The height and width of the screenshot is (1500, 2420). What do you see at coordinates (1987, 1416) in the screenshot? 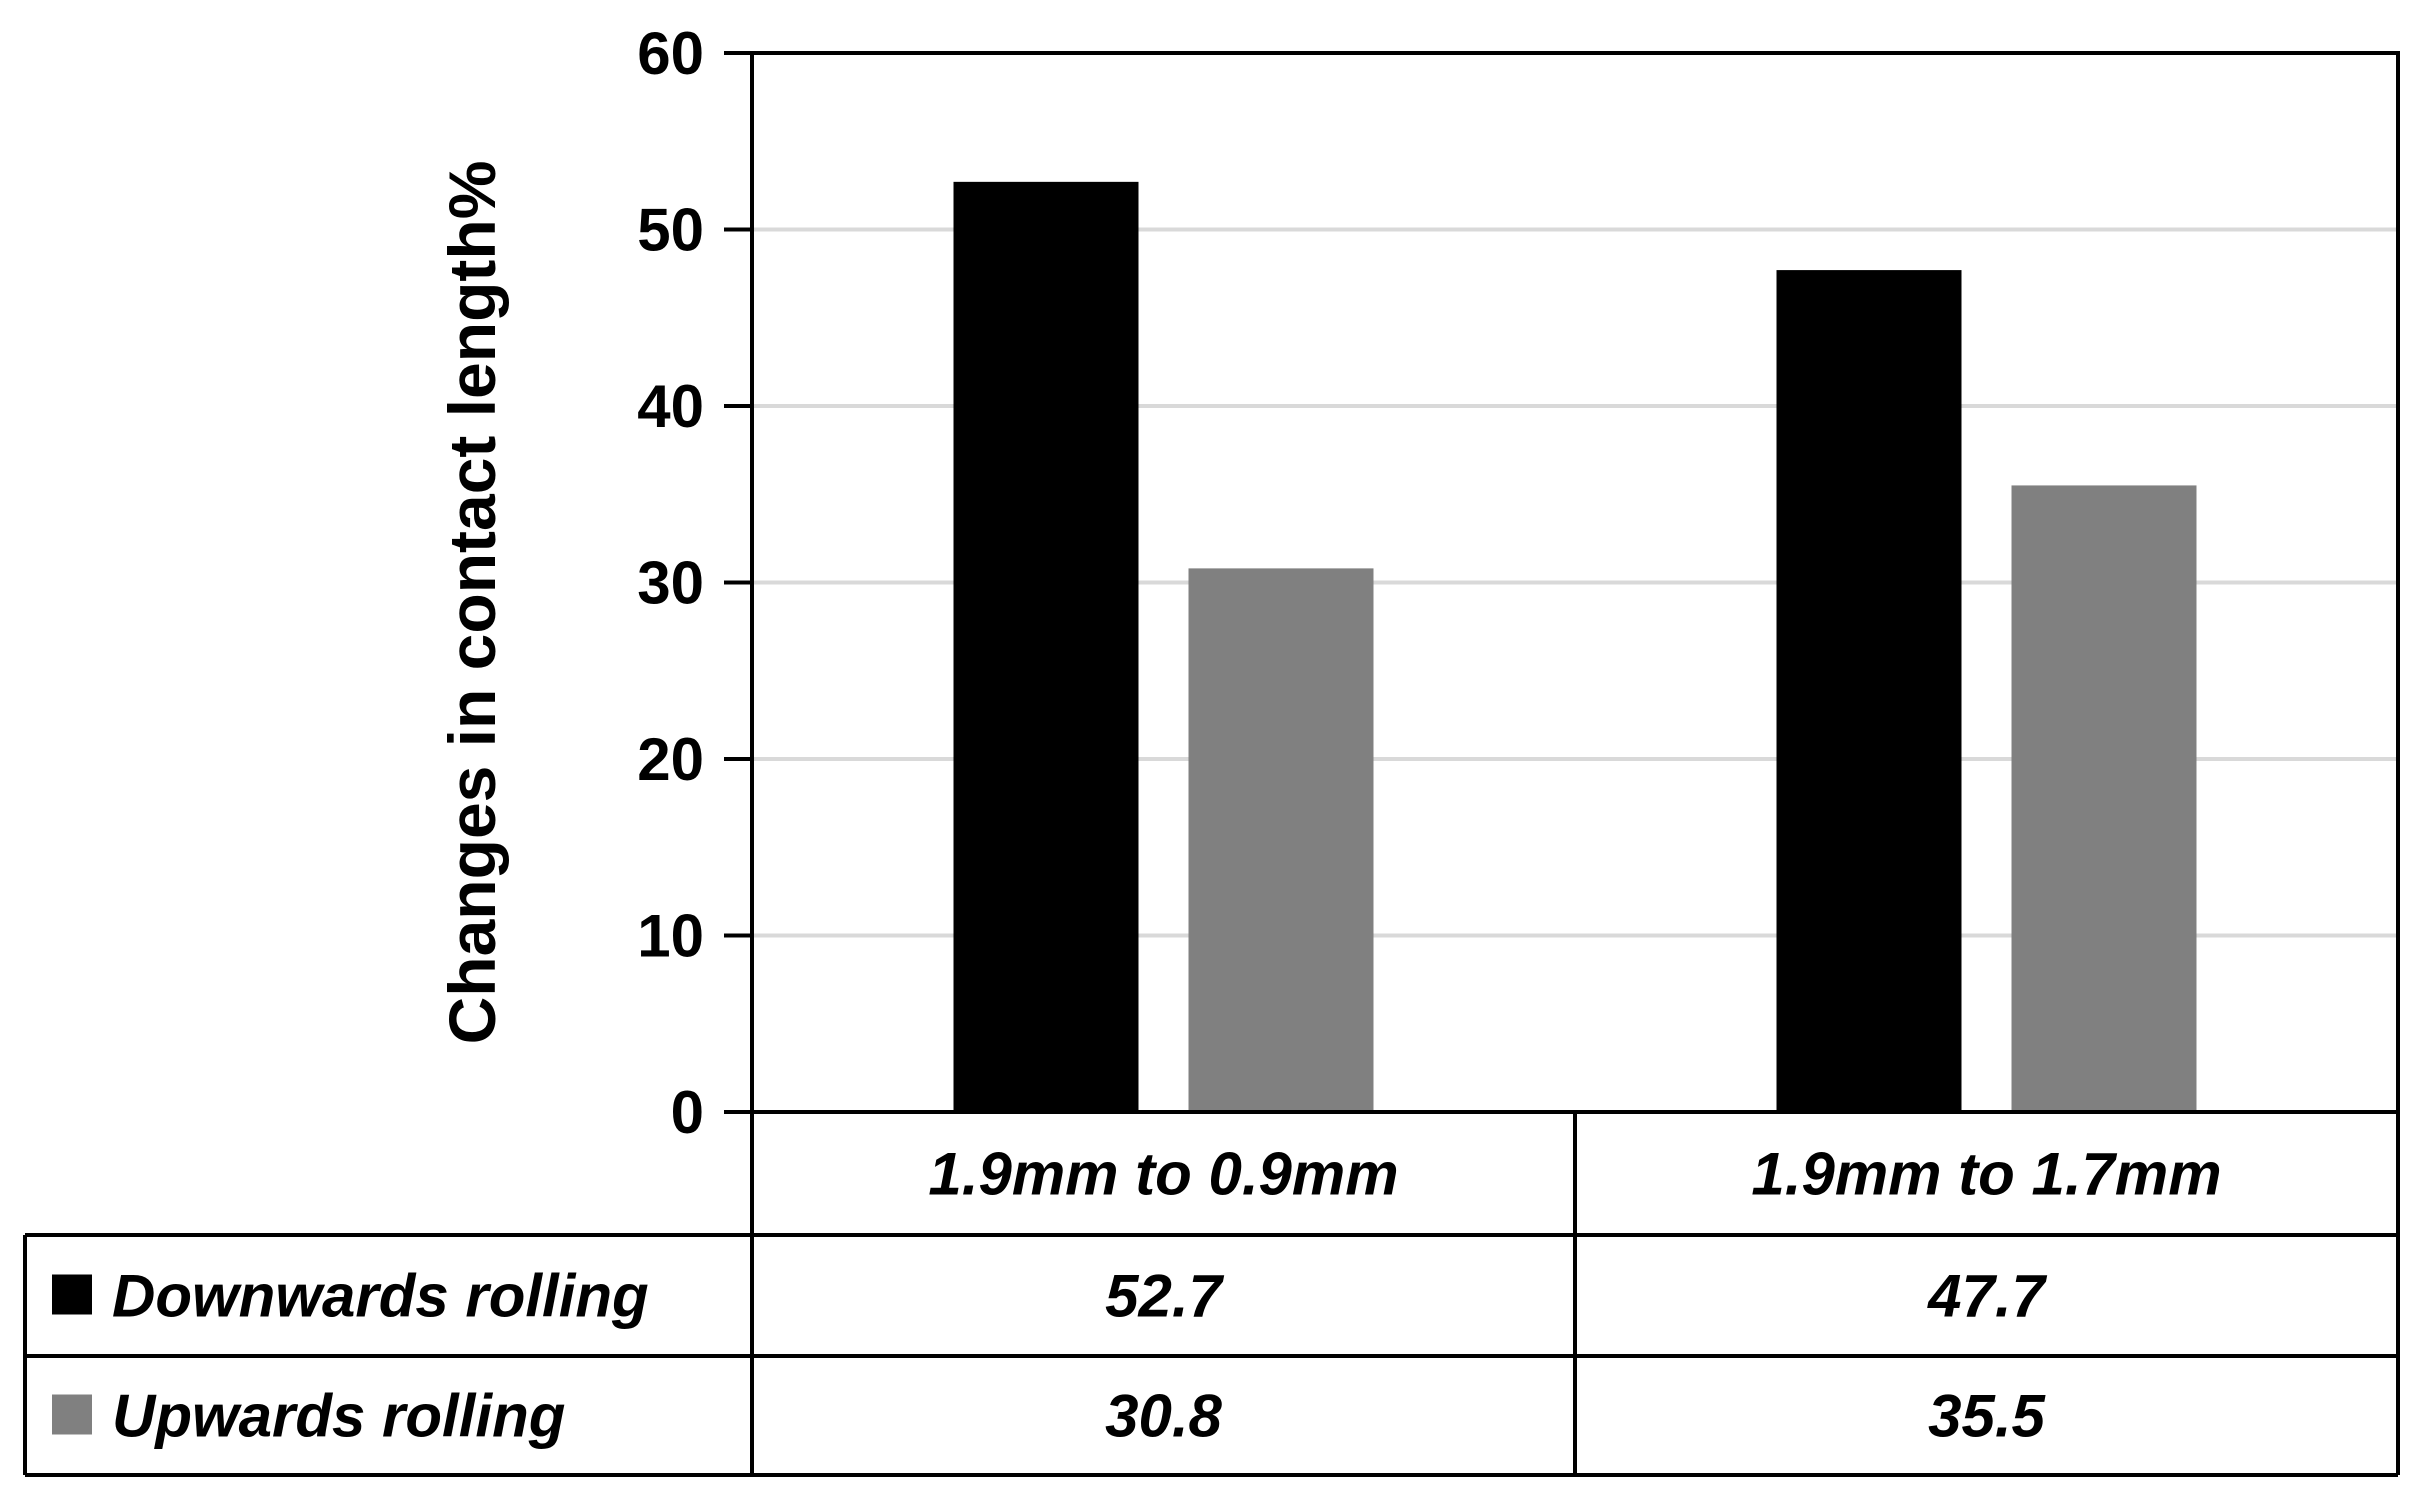
I see `table-value: 35.5` at bounding box center [1987, 1416].